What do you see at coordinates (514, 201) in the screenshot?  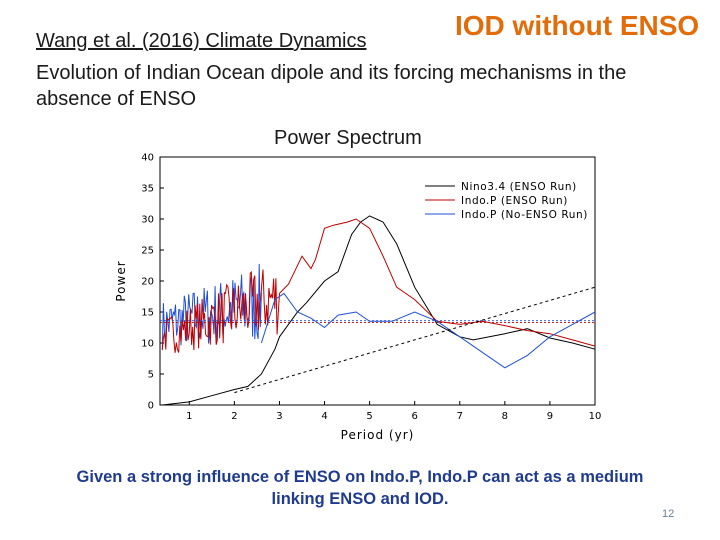 I see `legend-label: Indo.P (ENSO Run)` at bounding box center [514, 201].